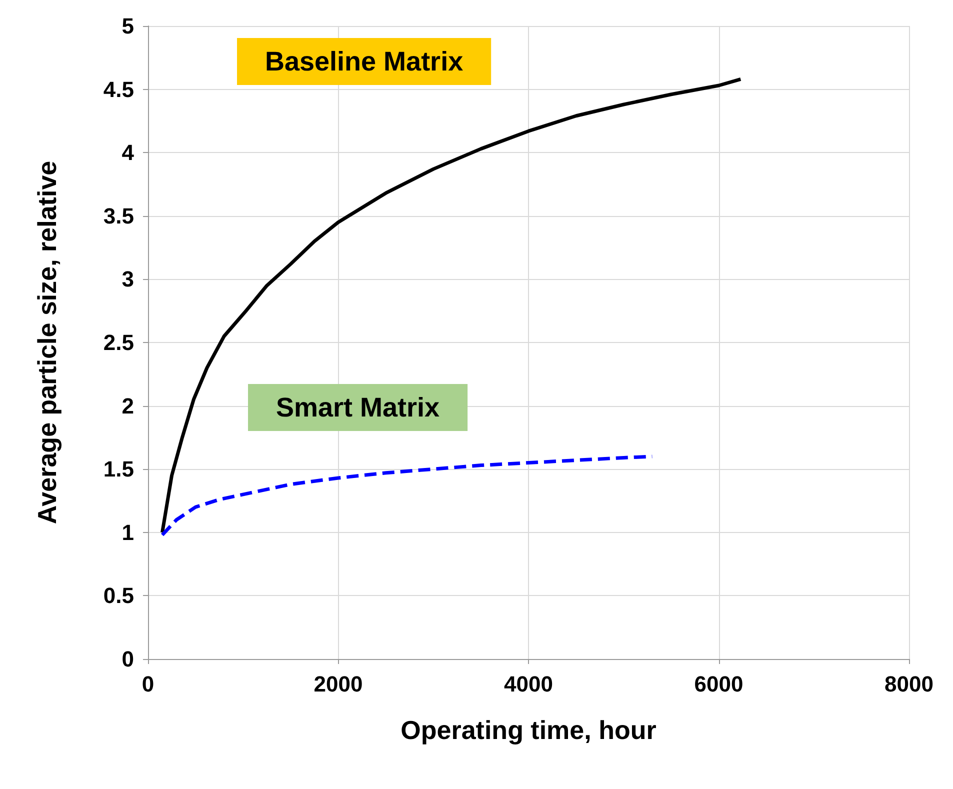 The height and width of the screenshot is (789, 953). I want to click on y-tick-label: 3, so click(128, 279).